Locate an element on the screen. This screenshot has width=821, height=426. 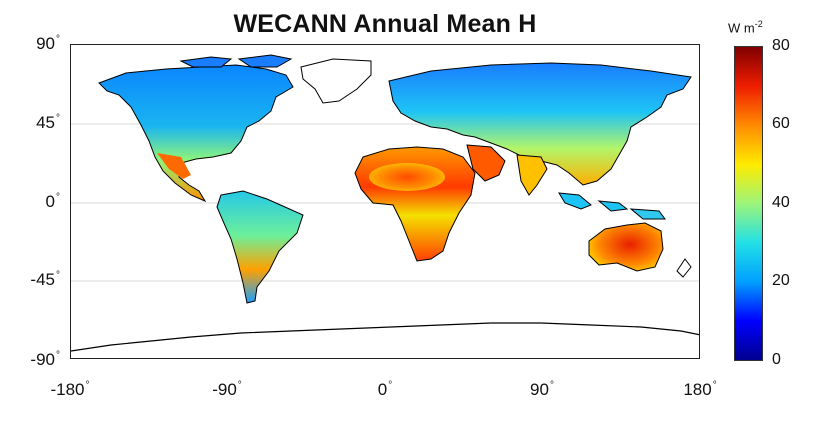
y-tick-label: 0° is located at coordinates (52, 201).